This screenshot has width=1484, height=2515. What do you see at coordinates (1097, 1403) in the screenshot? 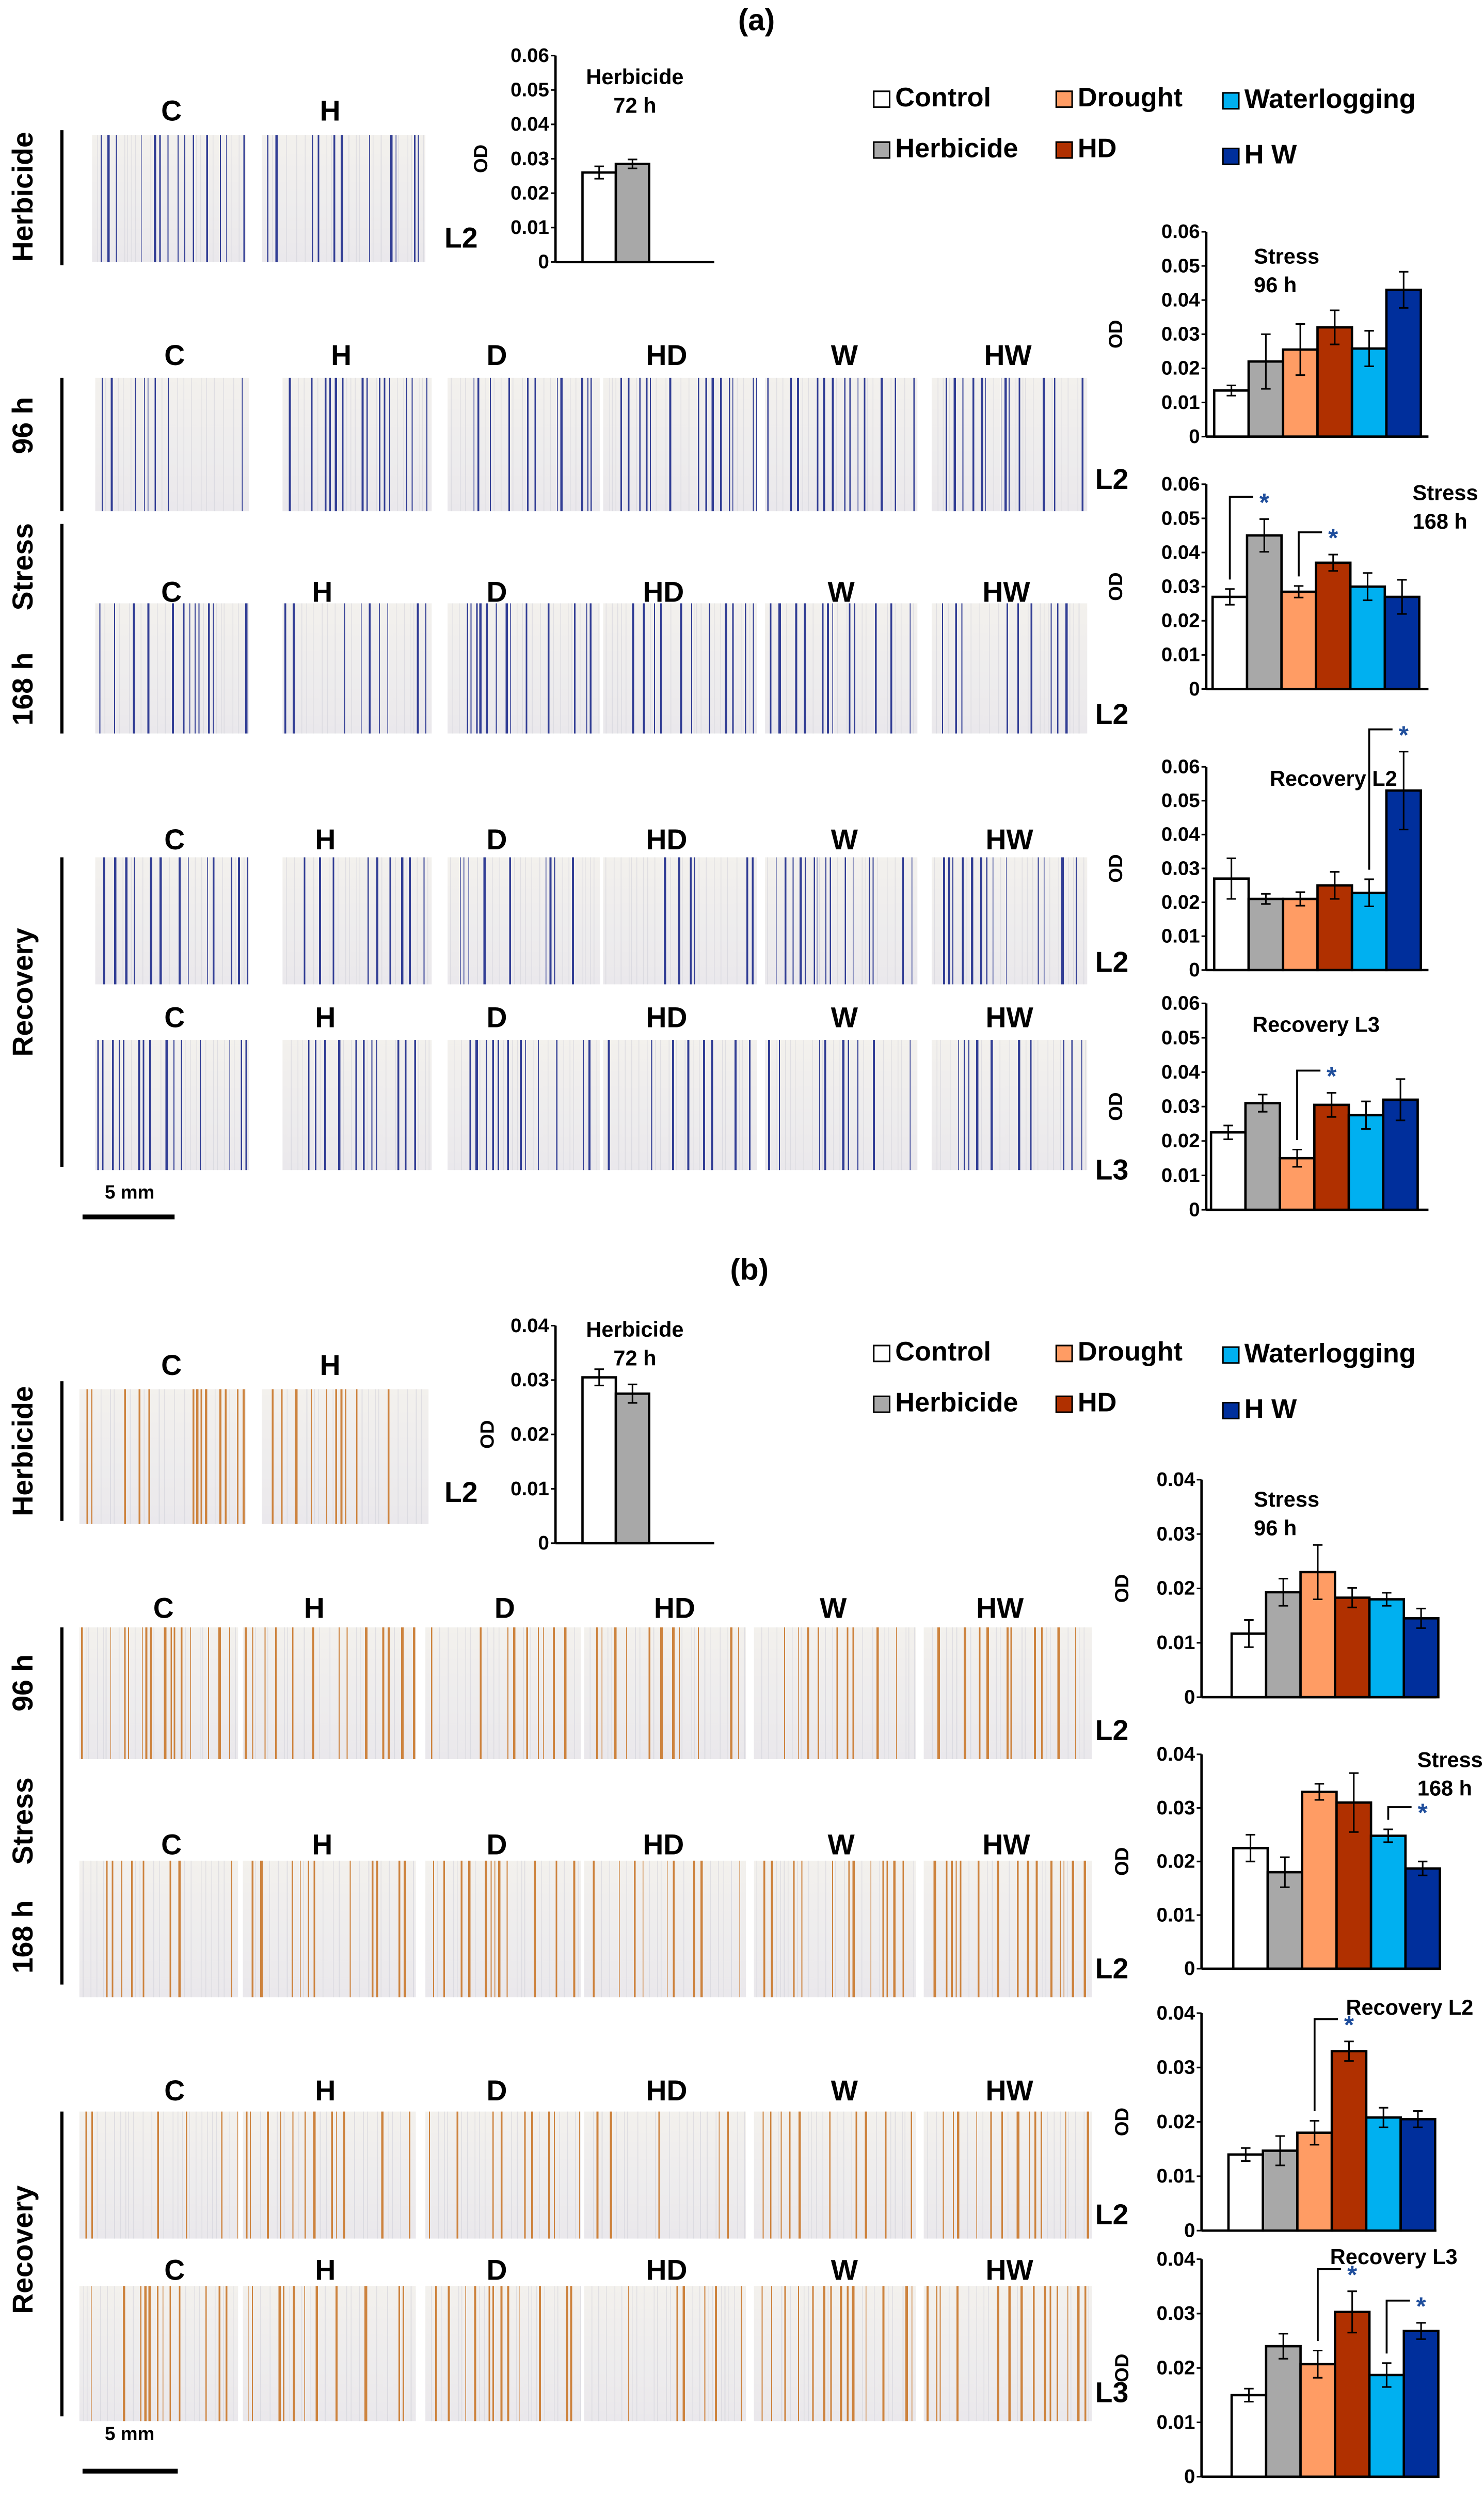
I see `legend-label: HD` at bounding box center [1097, 1403].